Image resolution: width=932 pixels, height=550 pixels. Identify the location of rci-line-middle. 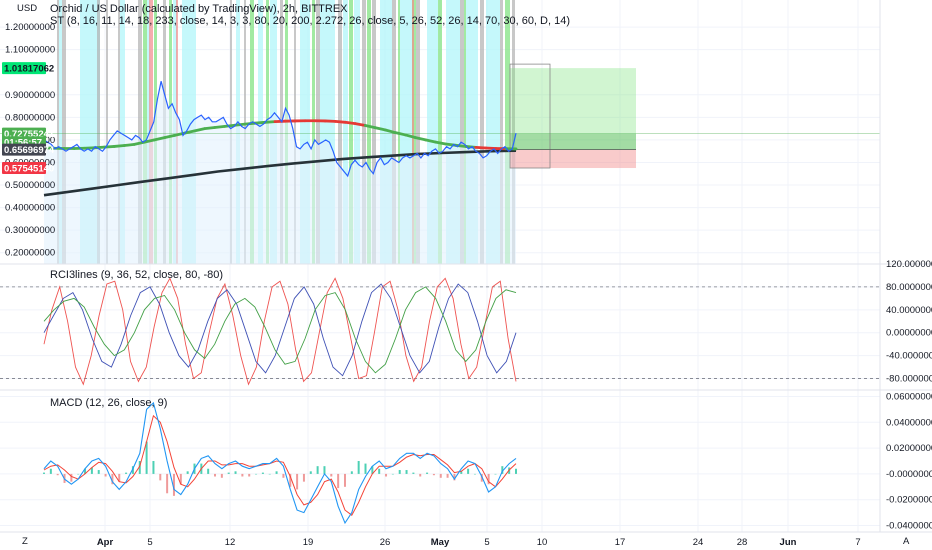
(280, 330).